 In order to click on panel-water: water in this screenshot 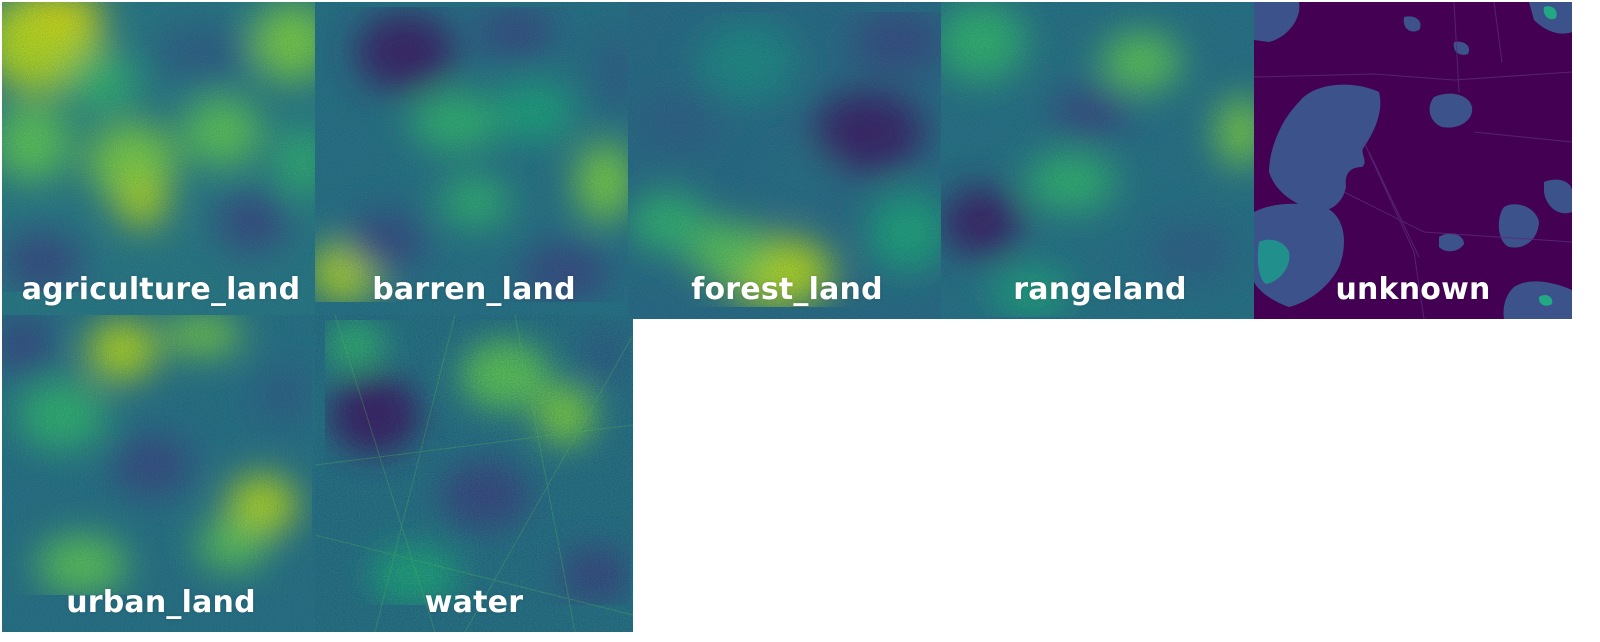, I will do `click(474, 473)`.